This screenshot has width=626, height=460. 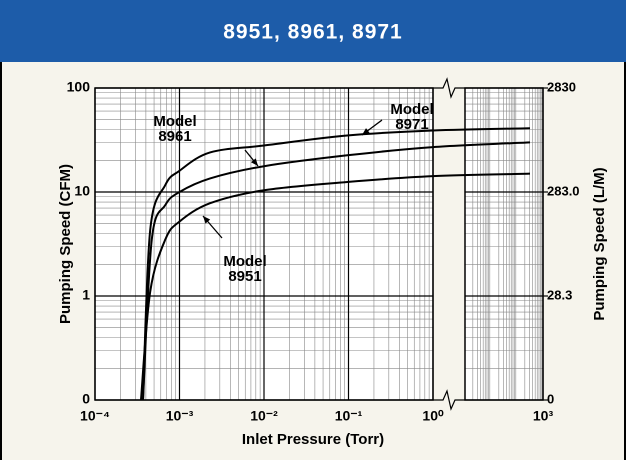 I want to click on y-tick-label: 10, so click(x=82, y=191).